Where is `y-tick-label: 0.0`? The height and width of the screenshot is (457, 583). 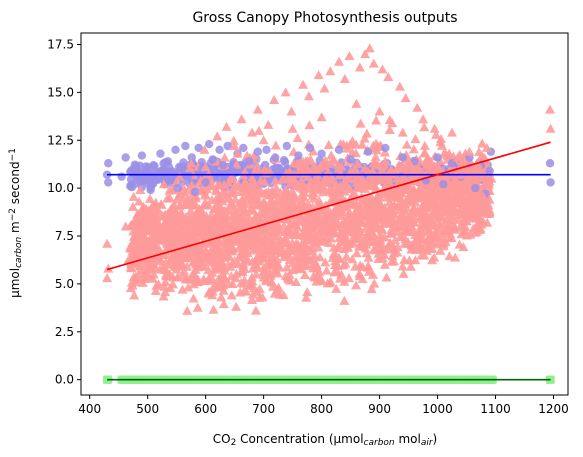 y-tick-label: 0.0 is located at coordinates (64, 380).